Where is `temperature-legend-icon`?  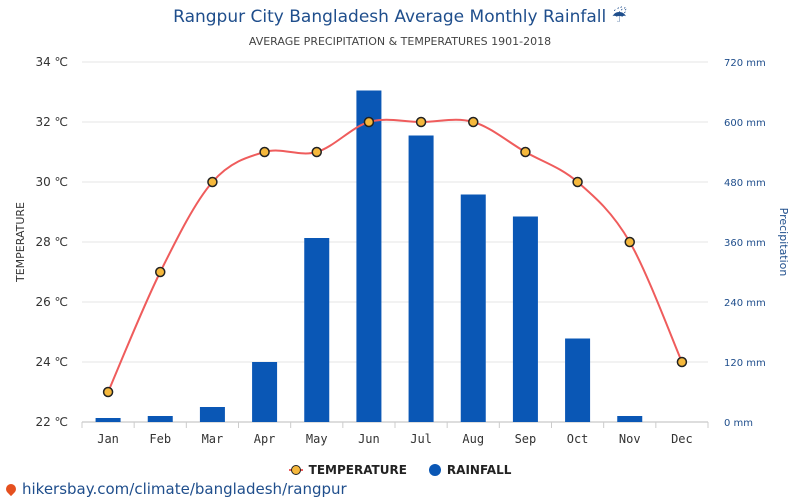 temperature-legend-icon is located at coordinates (295, 470).